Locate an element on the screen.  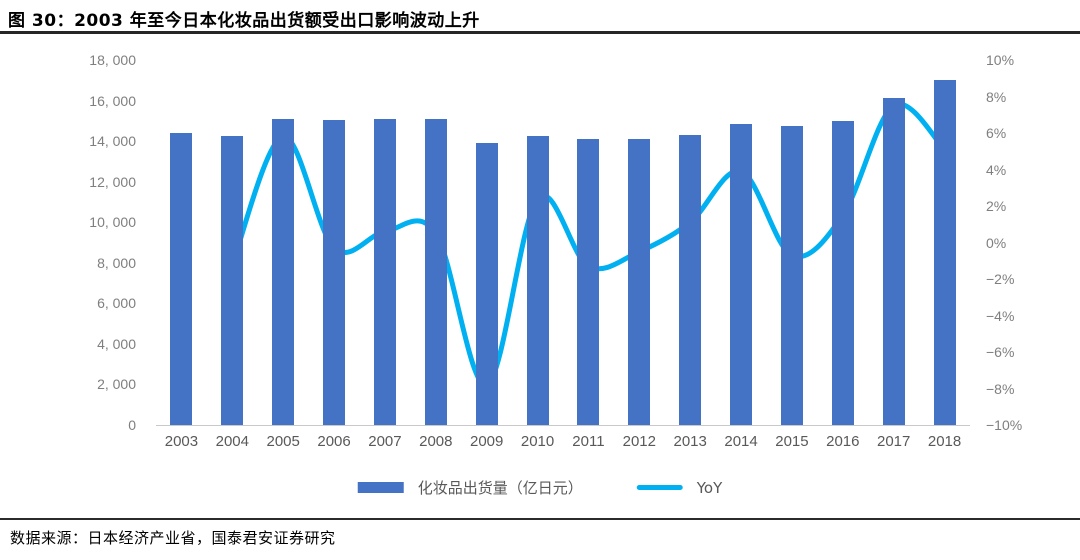
data-source-text: 数据来源：日本经济产业省，国泰君安证券研究 is located at coordinates (173, 538).